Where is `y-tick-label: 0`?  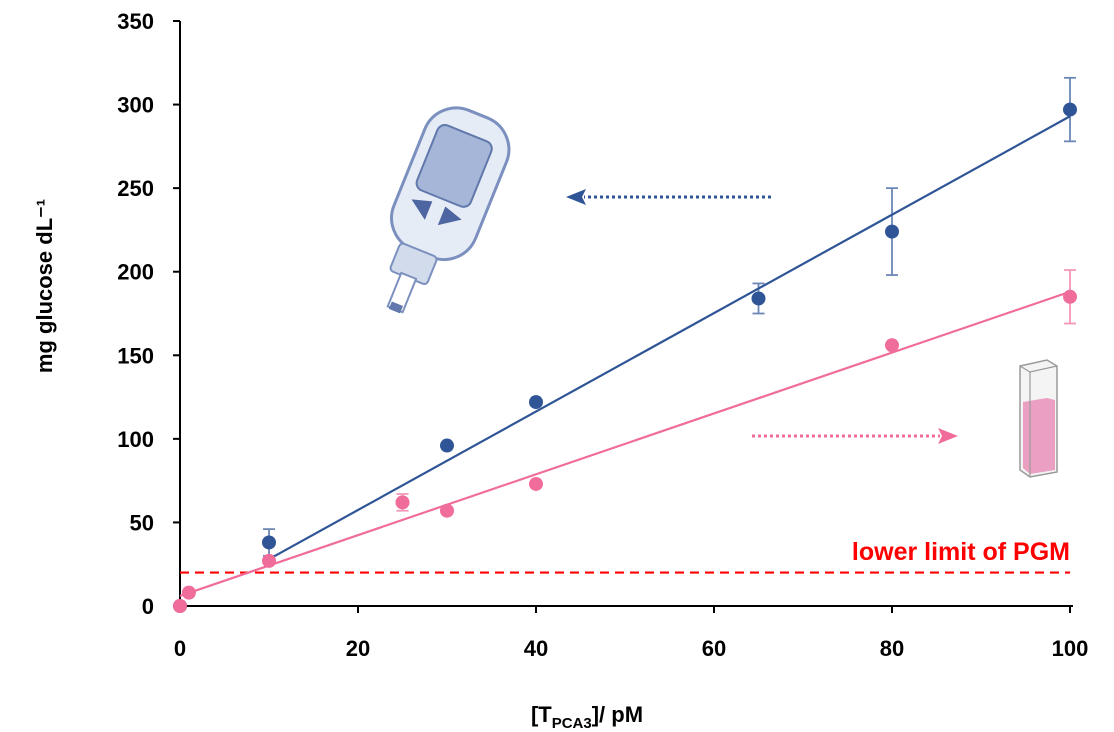 y-tick-label: 0 is located at coordinates (148, 606).